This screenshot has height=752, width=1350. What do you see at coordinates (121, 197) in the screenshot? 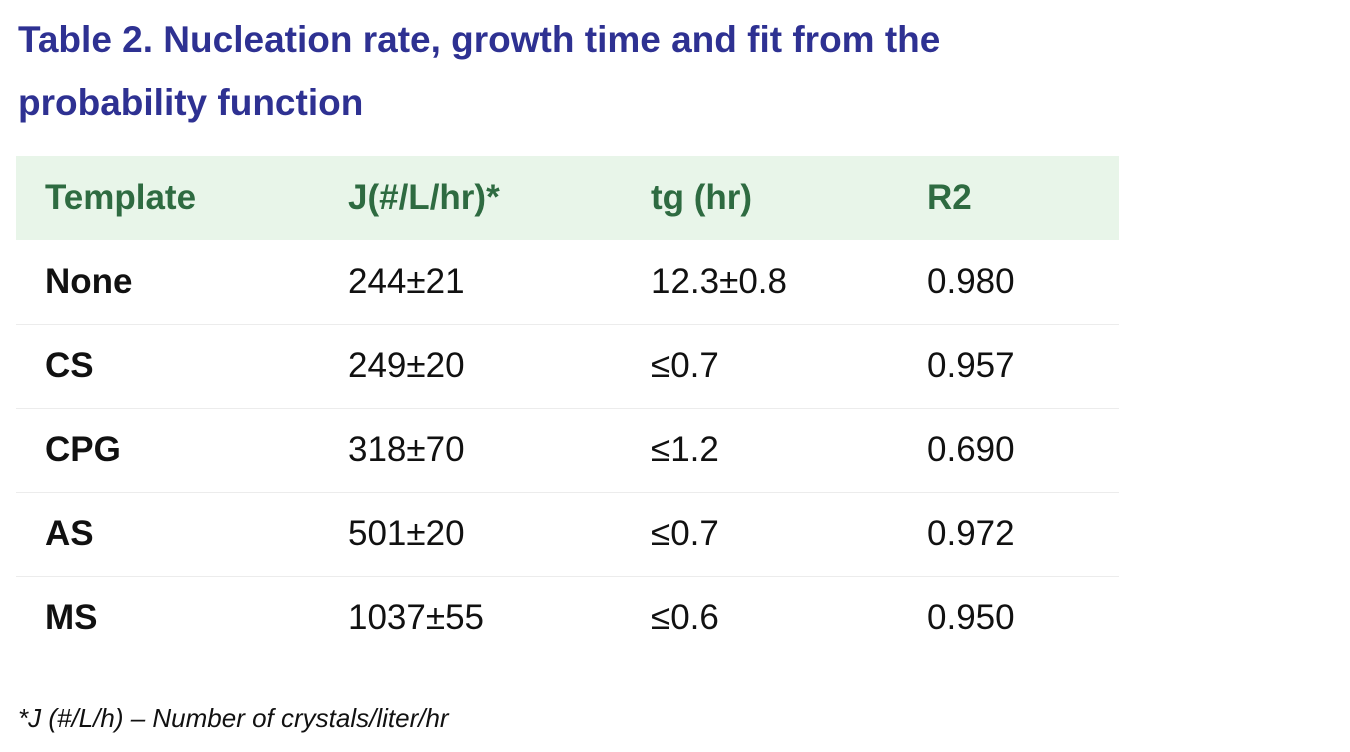
I see `header-template: Template` at bounding box center [121, 197].